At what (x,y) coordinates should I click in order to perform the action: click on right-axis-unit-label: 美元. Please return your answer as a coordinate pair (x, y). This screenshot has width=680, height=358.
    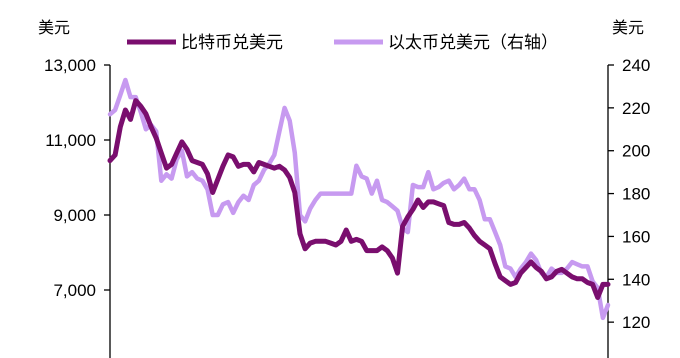
    Looking at the image, I should click on (628, 27).